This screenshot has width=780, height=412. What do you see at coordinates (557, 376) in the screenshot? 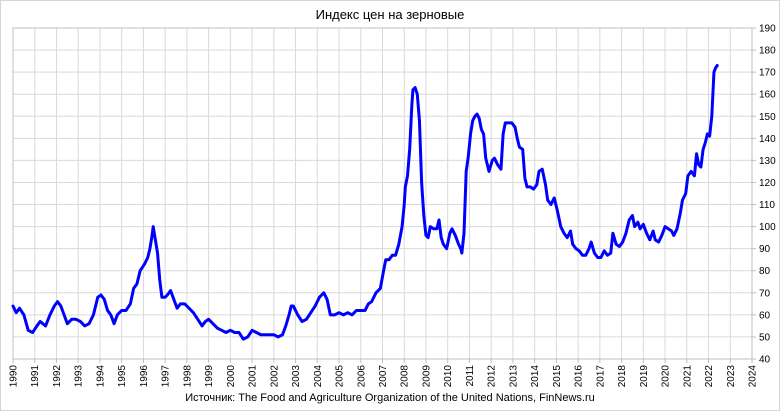
I see `x-tick-label: 2015` at bounding box center [557, 376].